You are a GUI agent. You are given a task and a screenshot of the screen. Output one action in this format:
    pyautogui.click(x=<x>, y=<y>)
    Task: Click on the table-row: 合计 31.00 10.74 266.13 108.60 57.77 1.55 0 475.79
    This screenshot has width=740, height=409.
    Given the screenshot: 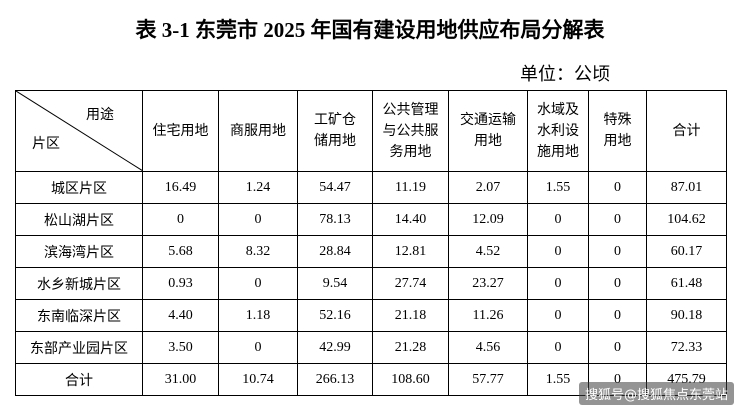 What is the action you would take?
    pyautogui.click(x=371, y=379)
    